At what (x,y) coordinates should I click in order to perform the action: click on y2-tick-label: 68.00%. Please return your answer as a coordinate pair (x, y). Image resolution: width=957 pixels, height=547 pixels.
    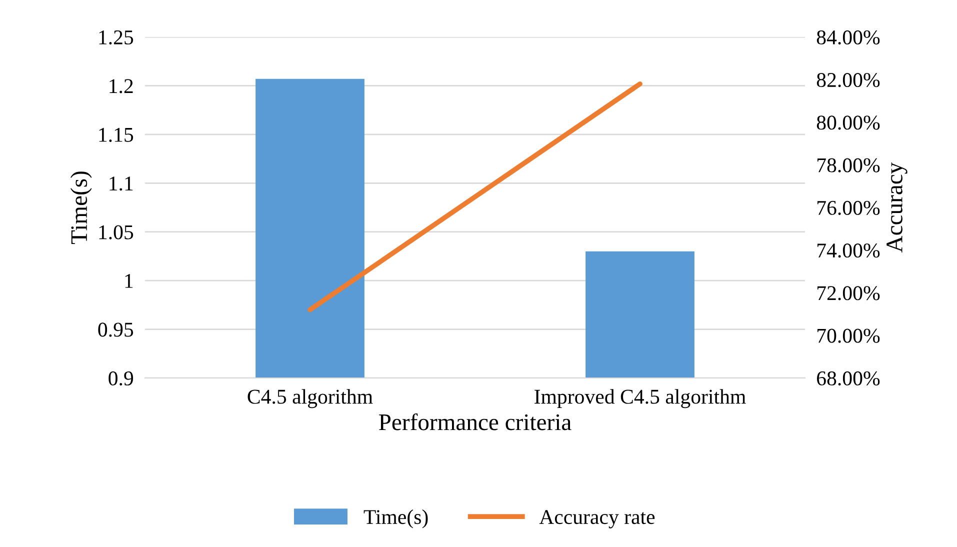
    Looking at the image, I should click on (848, 378).